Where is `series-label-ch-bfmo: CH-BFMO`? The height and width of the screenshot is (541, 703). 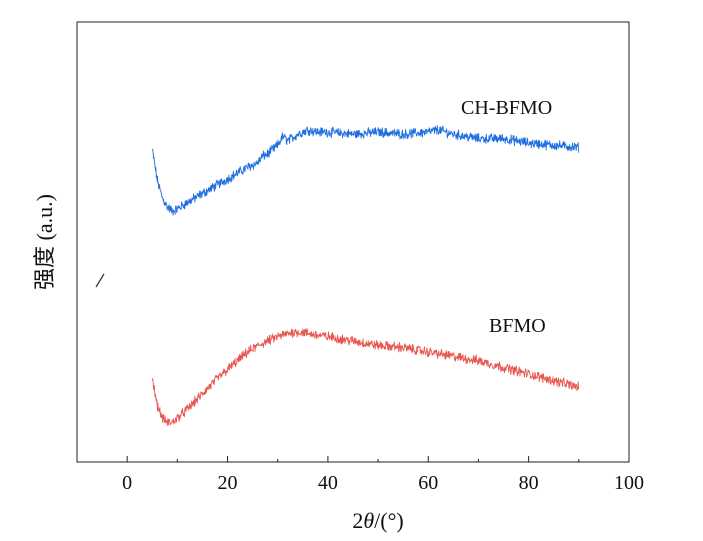
series-label-ch-bfmo: CH-BFMO is located at coordinates (506, 108).